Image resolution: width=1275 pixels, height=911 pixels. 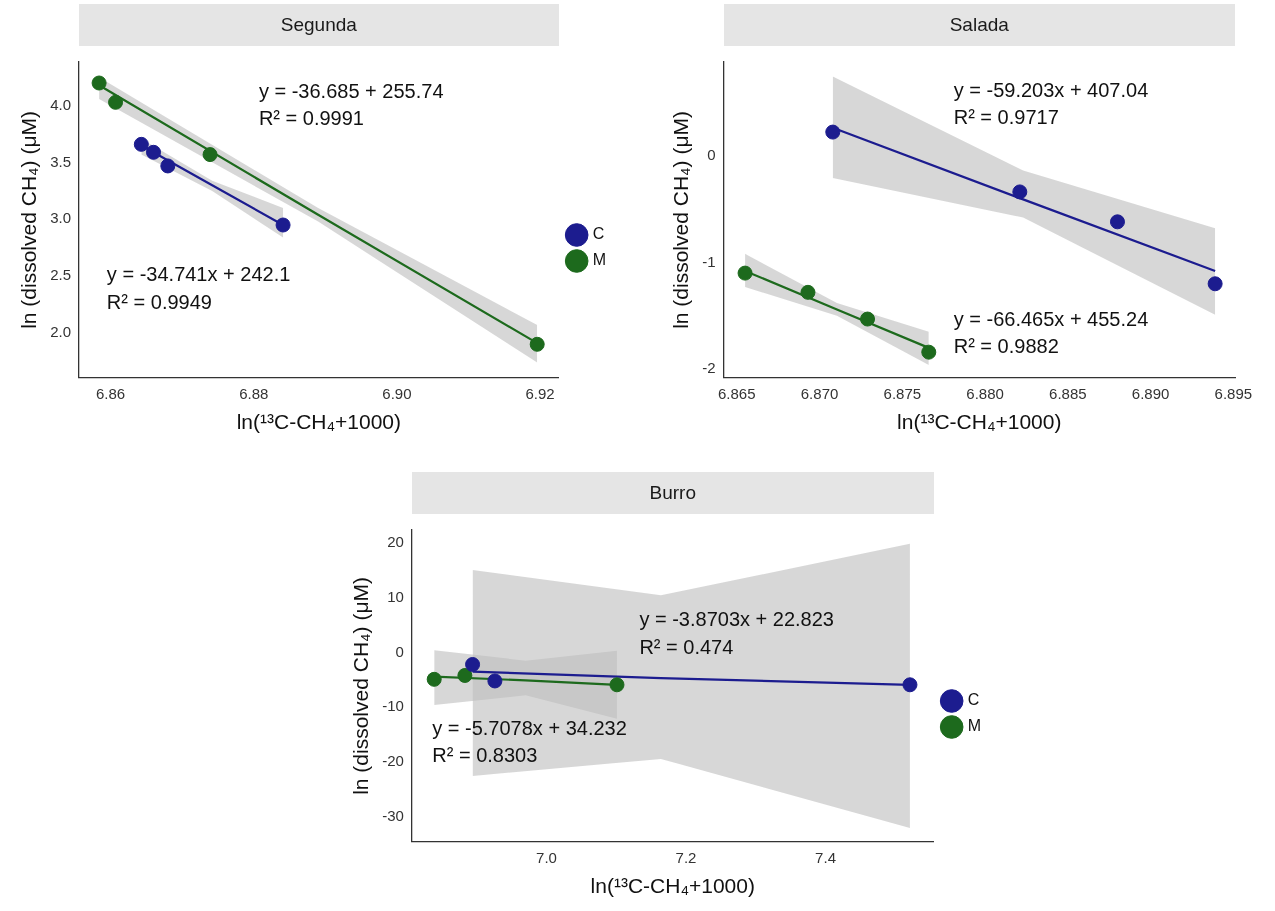 What do you see at coordinates (1150, 393) in the screenshot?
I see `x-tick-label: 6.890` at bounding box center [1150, 393].